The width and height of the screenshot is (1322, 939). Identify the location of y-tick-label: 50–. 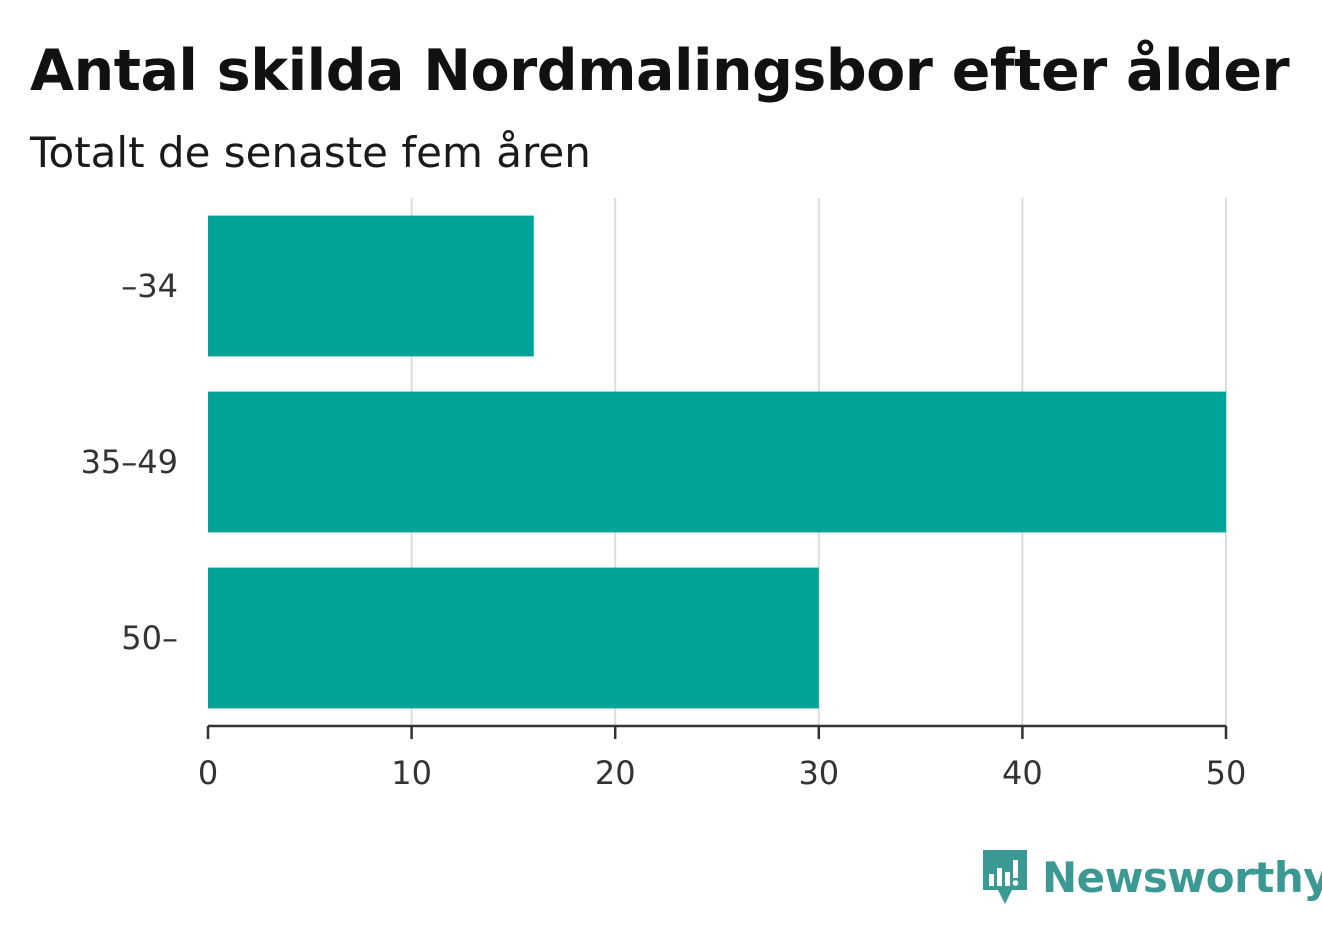
(149, 638).